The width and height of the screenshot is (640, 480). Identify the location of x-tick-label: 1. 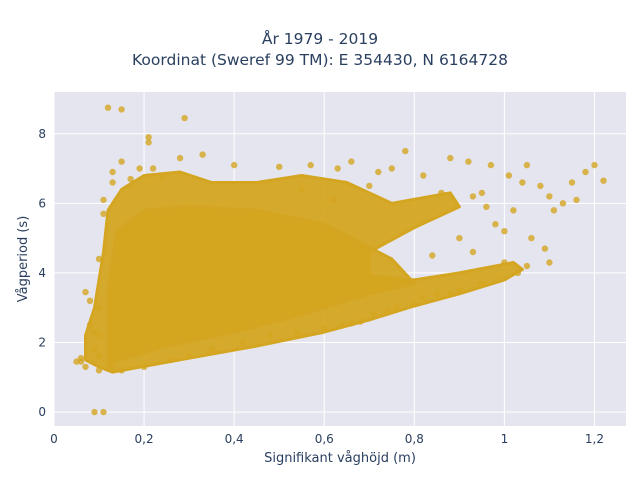
(505, 439).